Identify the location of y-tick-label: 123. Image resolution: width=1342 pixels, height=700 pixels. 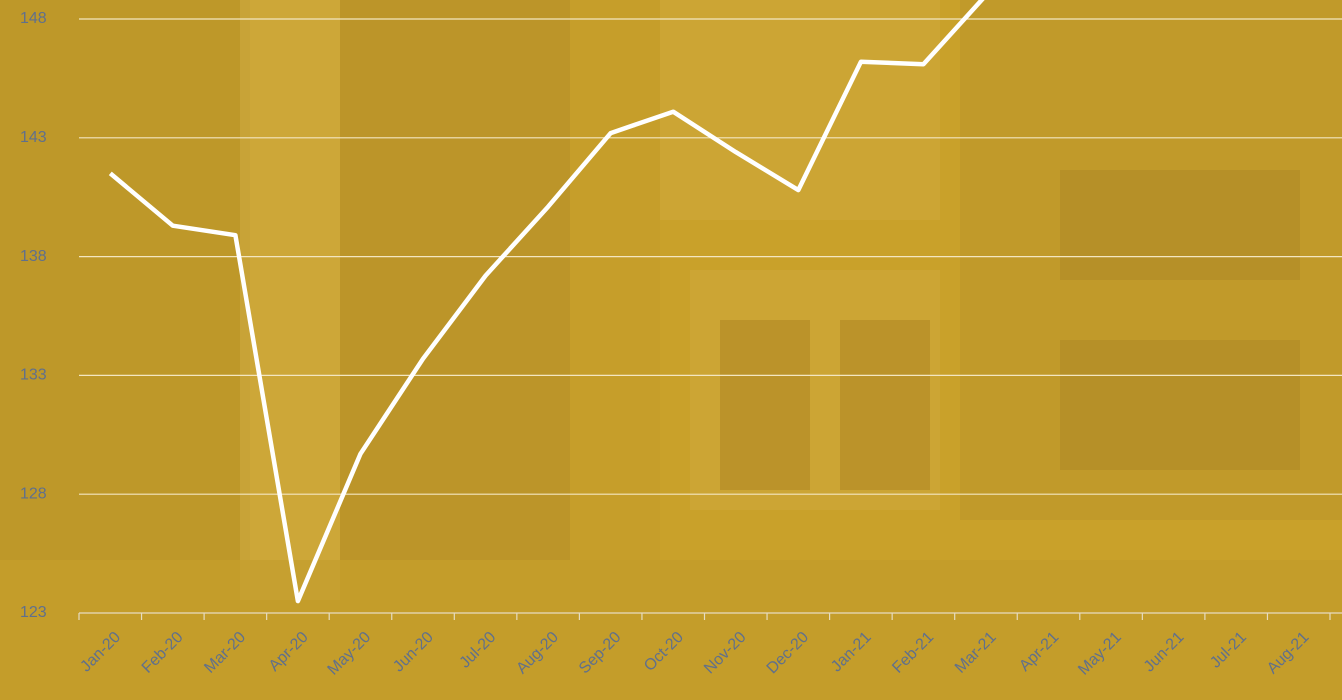
(33, 612).